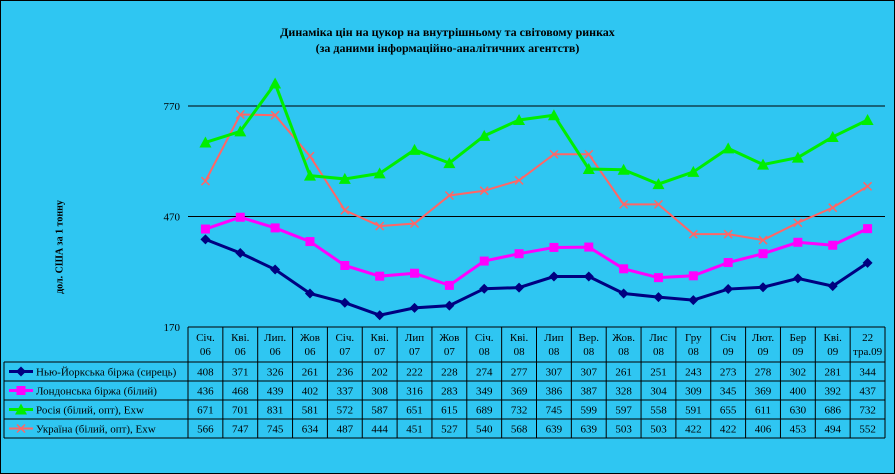  I want to click on table-cell: 655, so click(728, 411).